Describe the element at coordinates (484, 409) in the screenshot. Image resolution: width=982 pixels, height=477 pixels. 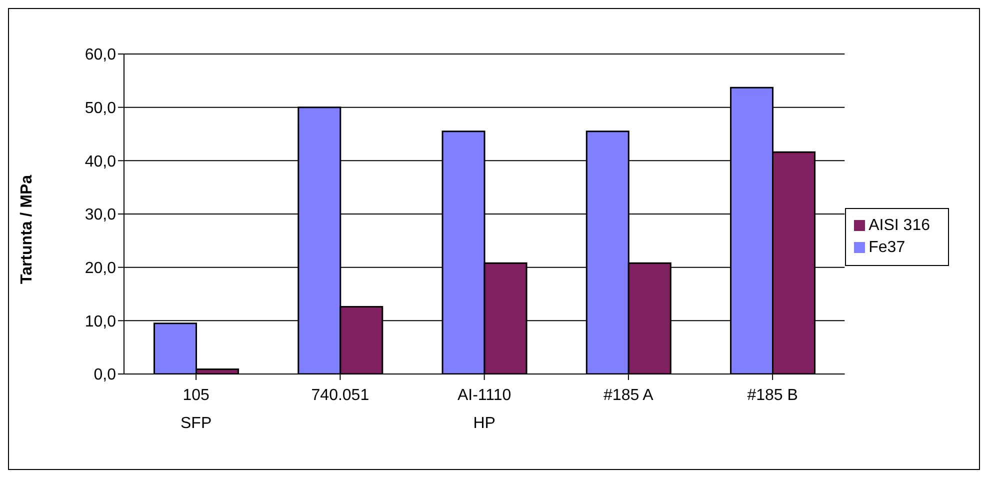
I see `x-tick-label: AI-1110 HP` at that location.